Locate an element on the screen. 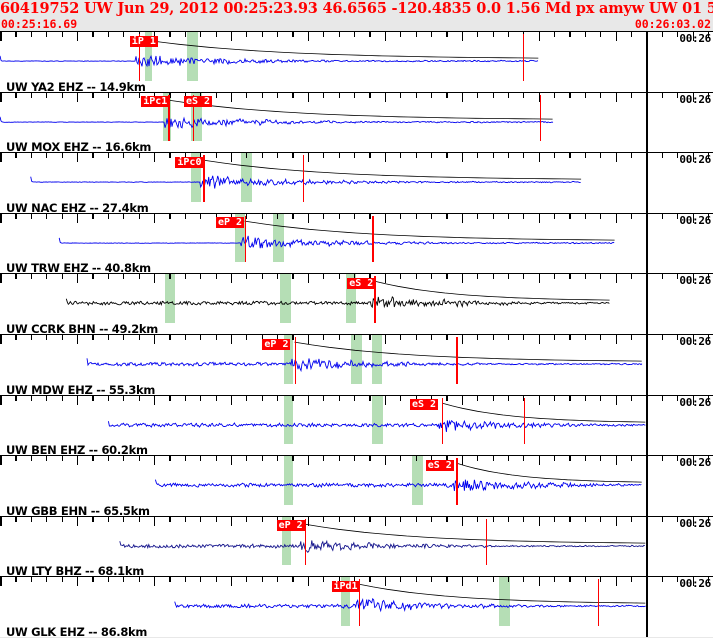  phase-pick-label: iPd1 is located at coordinates (345, 586).